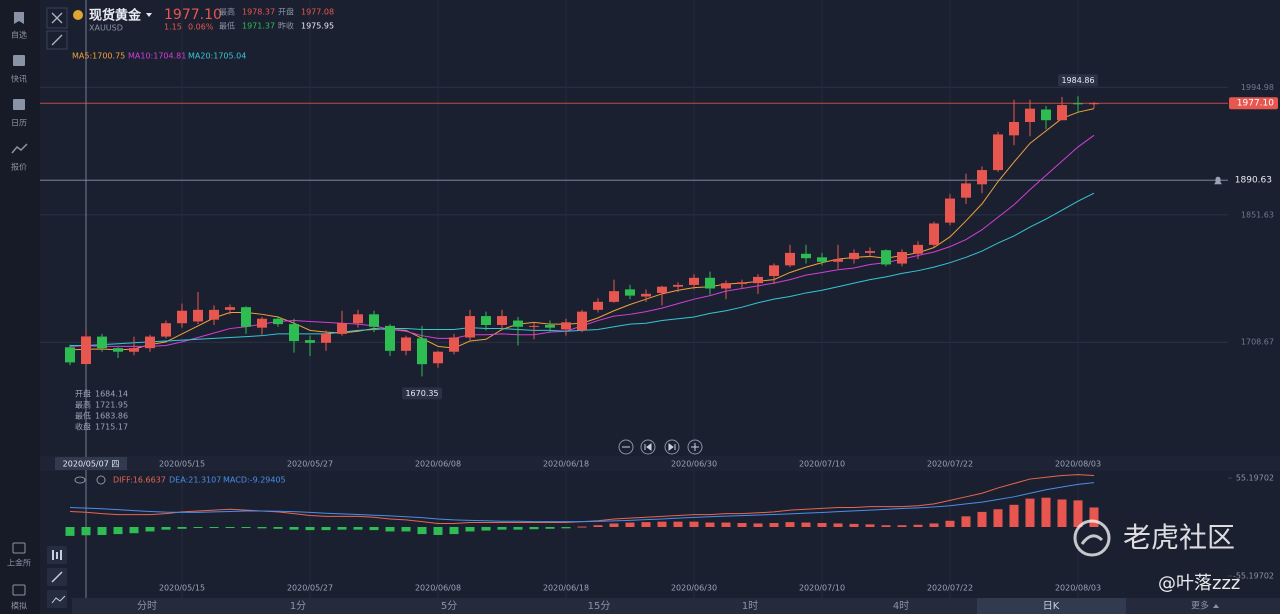  I want to click on sidebar-label: 模拟, so click(19, 606).